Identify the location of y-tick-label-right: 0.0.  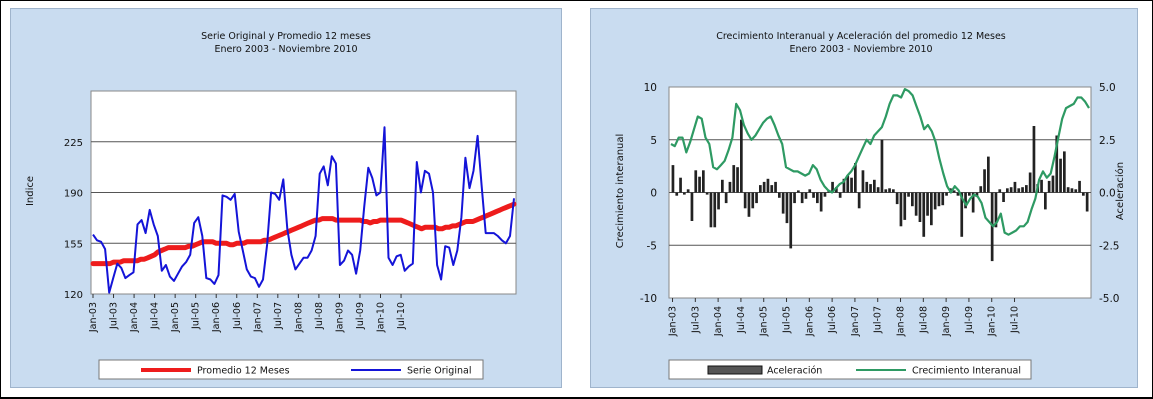
(1107, 194).